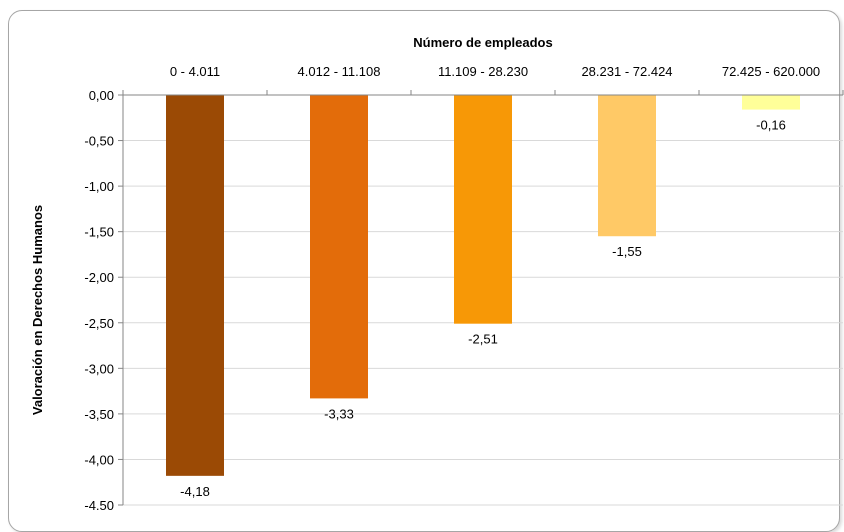 The image size is (844, 532). Describe the element at coordinates (99, 504) in the screenshot. I see `y-tick-label: -4,50` at that location.